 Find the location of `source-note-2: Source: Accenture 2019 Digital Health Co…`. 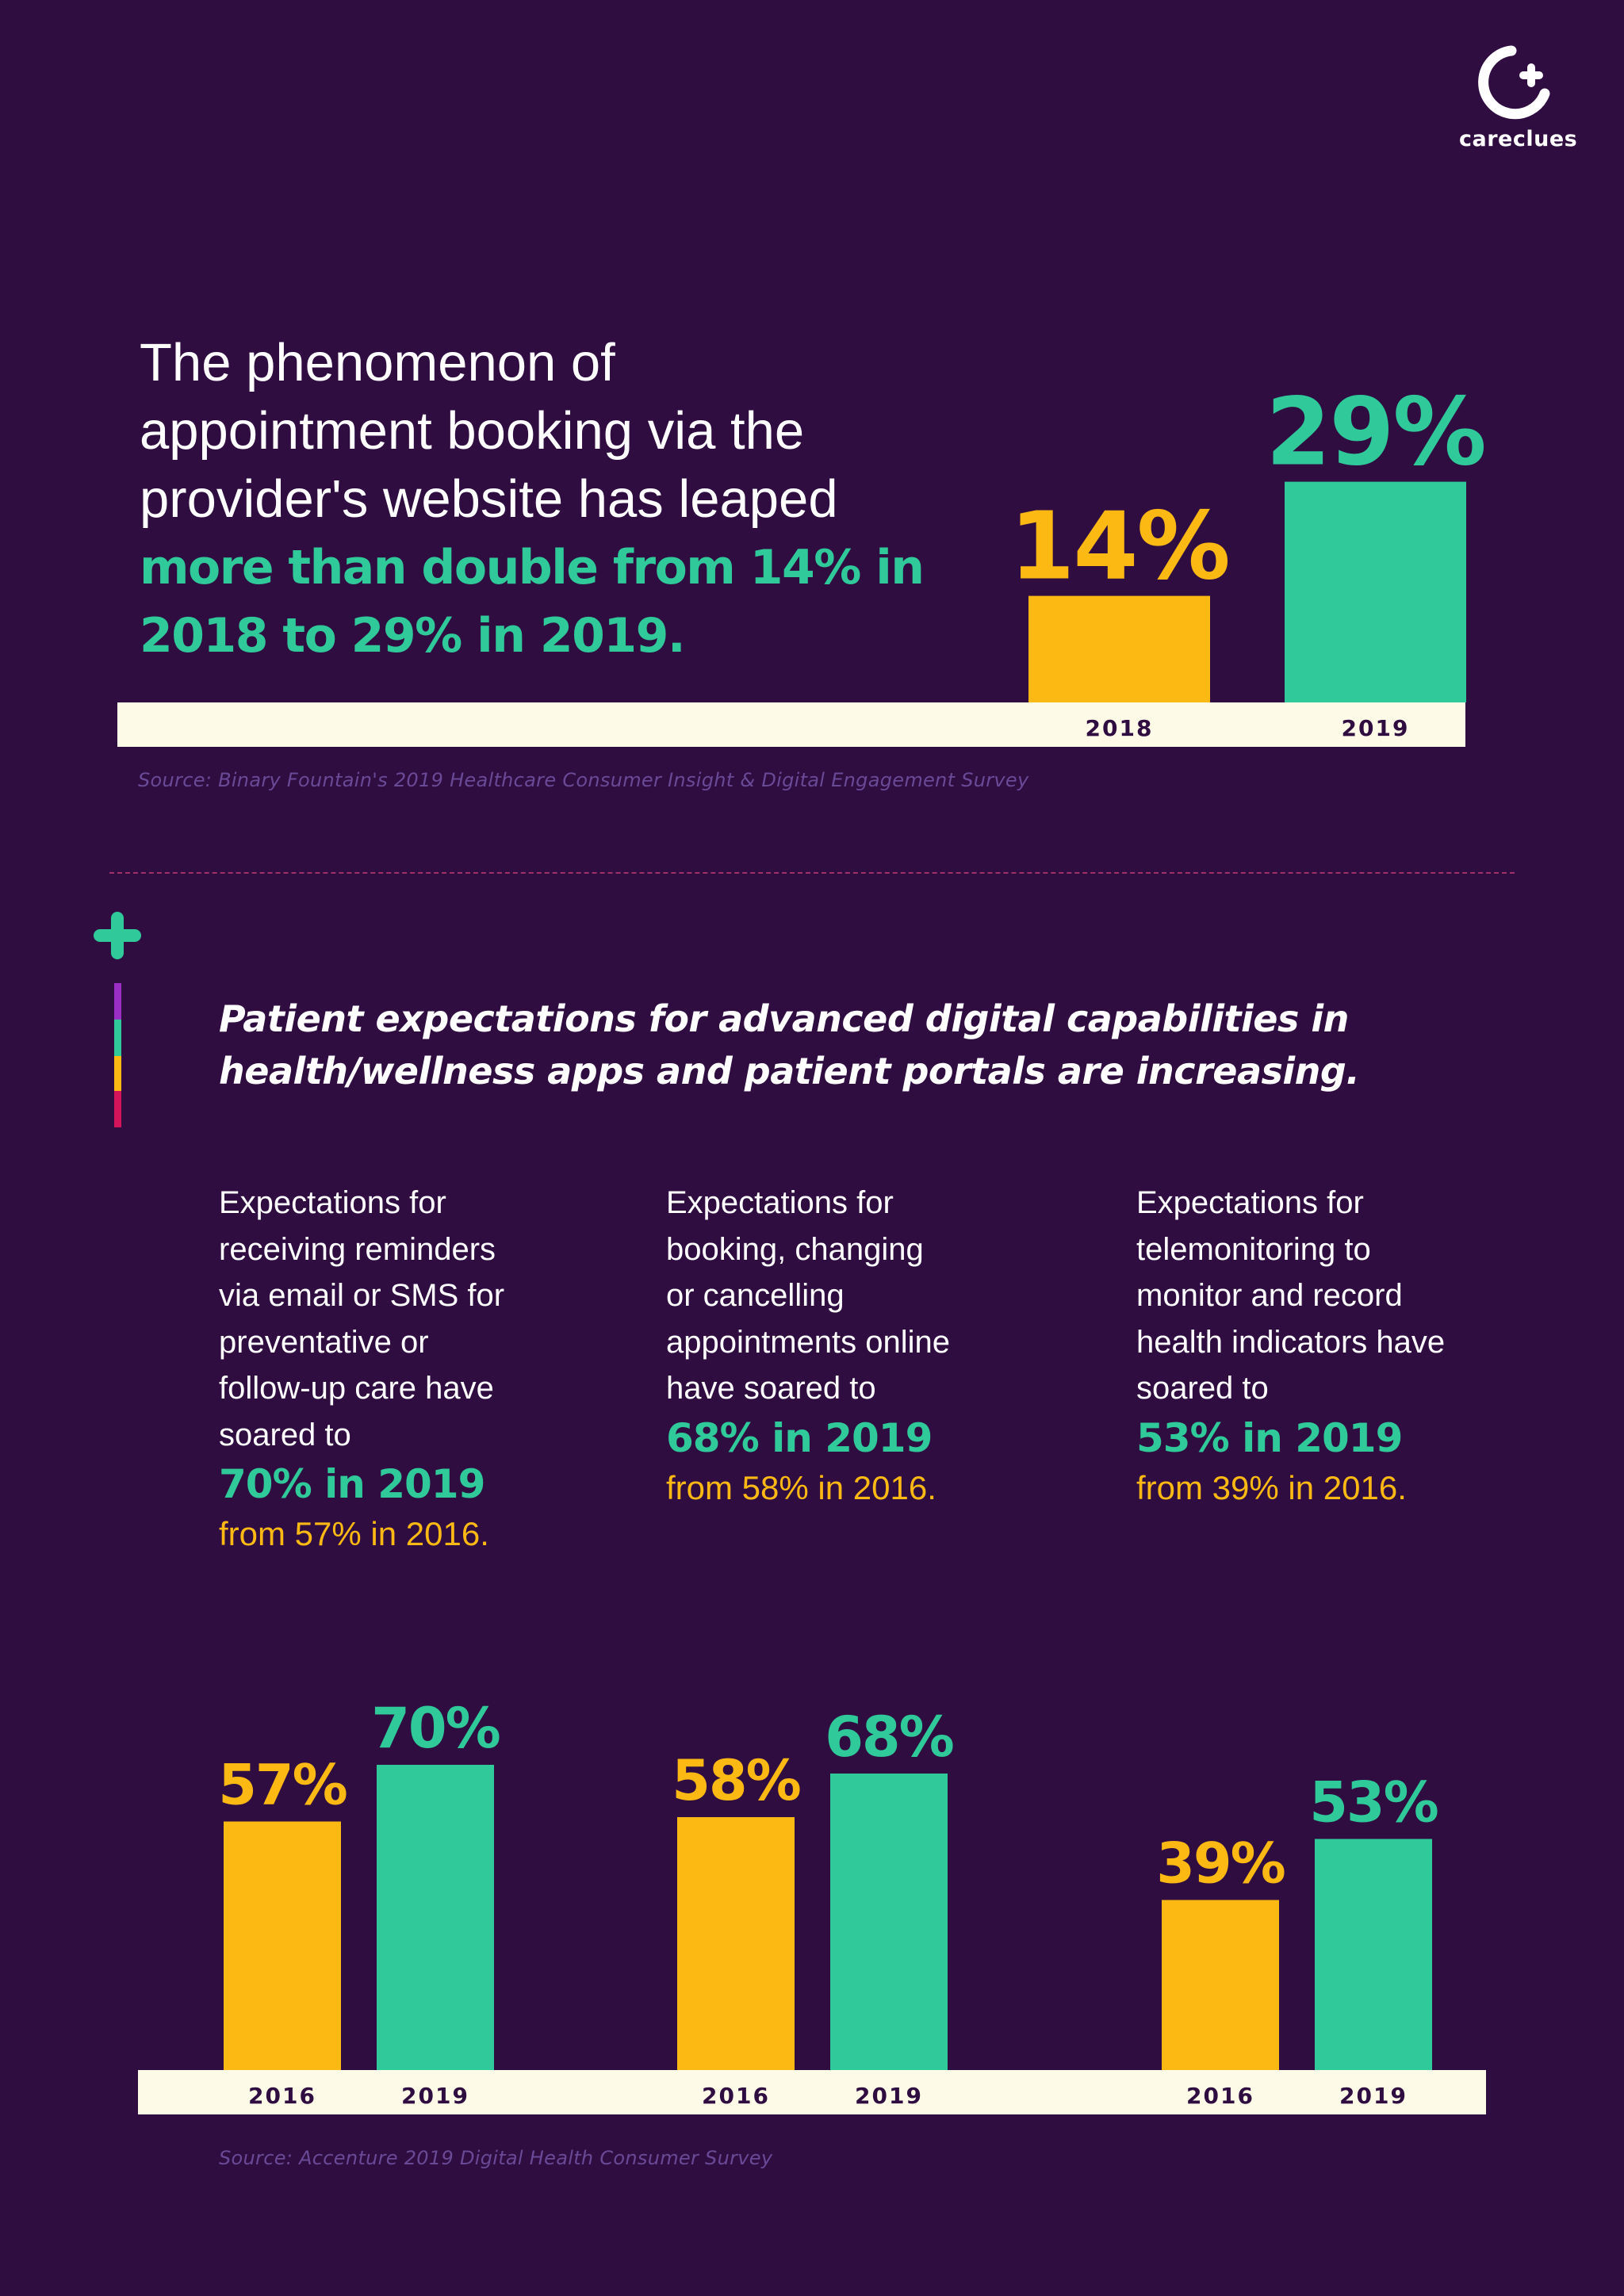

source-note-2: Source: Accenture 2019 Digital Health Co… is located at coordinates (496, 2158).